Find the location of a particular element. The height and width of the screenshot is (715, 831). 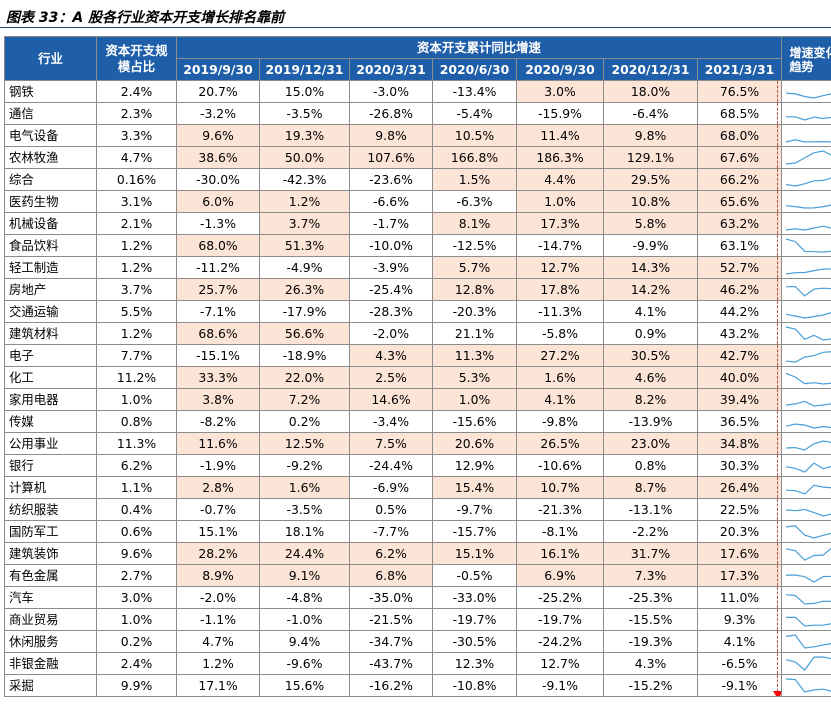

growth-cell: -1.3% is located at coordinates (218, 223).